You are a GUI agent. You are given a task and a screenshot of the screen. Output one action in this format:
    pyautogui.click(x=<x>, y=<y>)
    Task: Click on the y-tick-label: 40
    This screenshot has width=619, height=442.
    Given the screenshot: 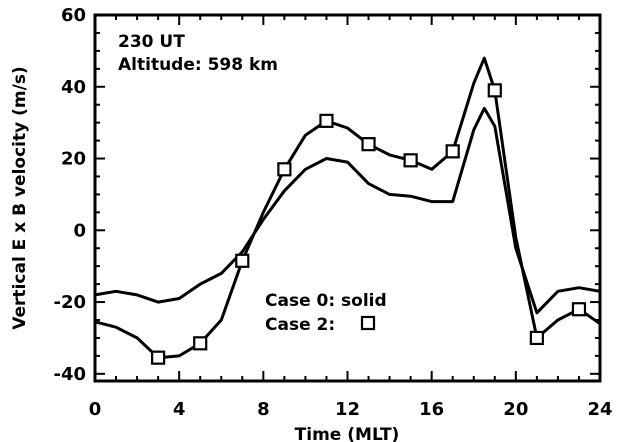 What is the action you would take?
    pyautogui.click(x=73, y=87)
    